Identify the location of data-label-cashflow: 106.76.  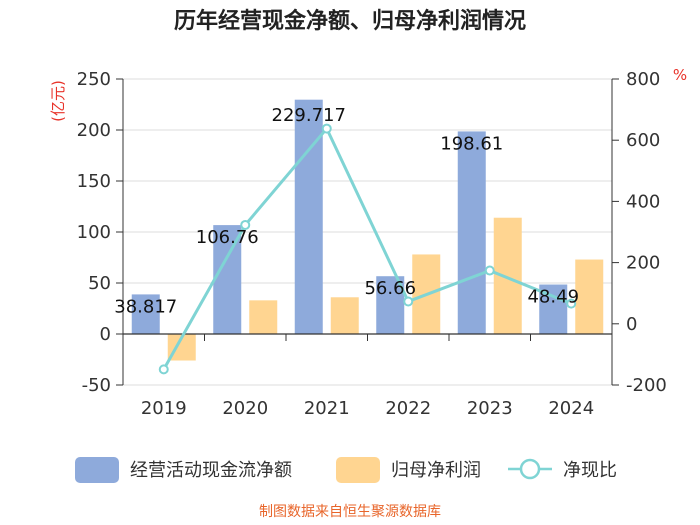
(227, 237).